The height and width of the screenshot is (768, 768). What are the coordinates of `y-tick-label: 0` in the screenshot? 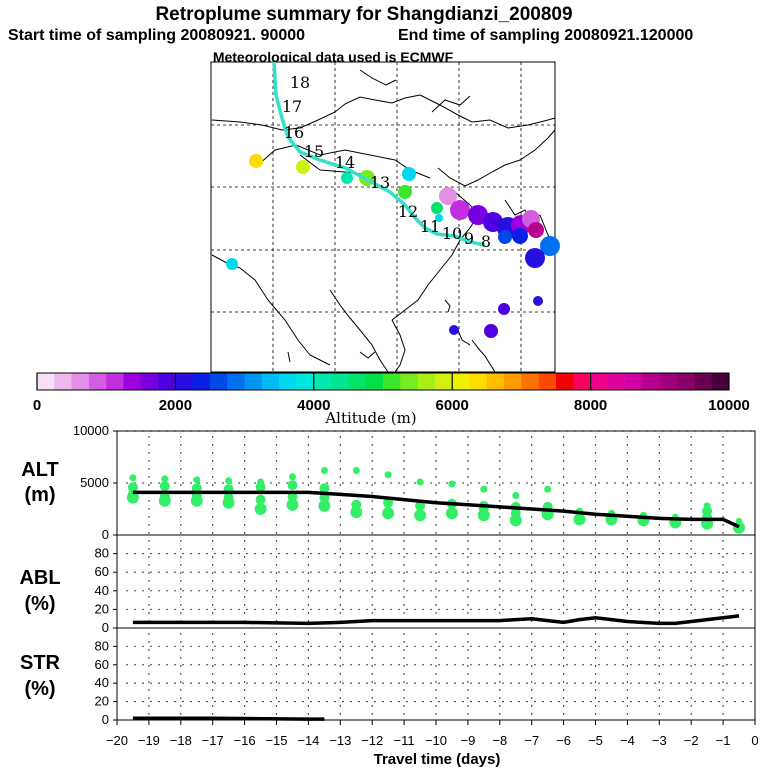 It's located at (105, 534).